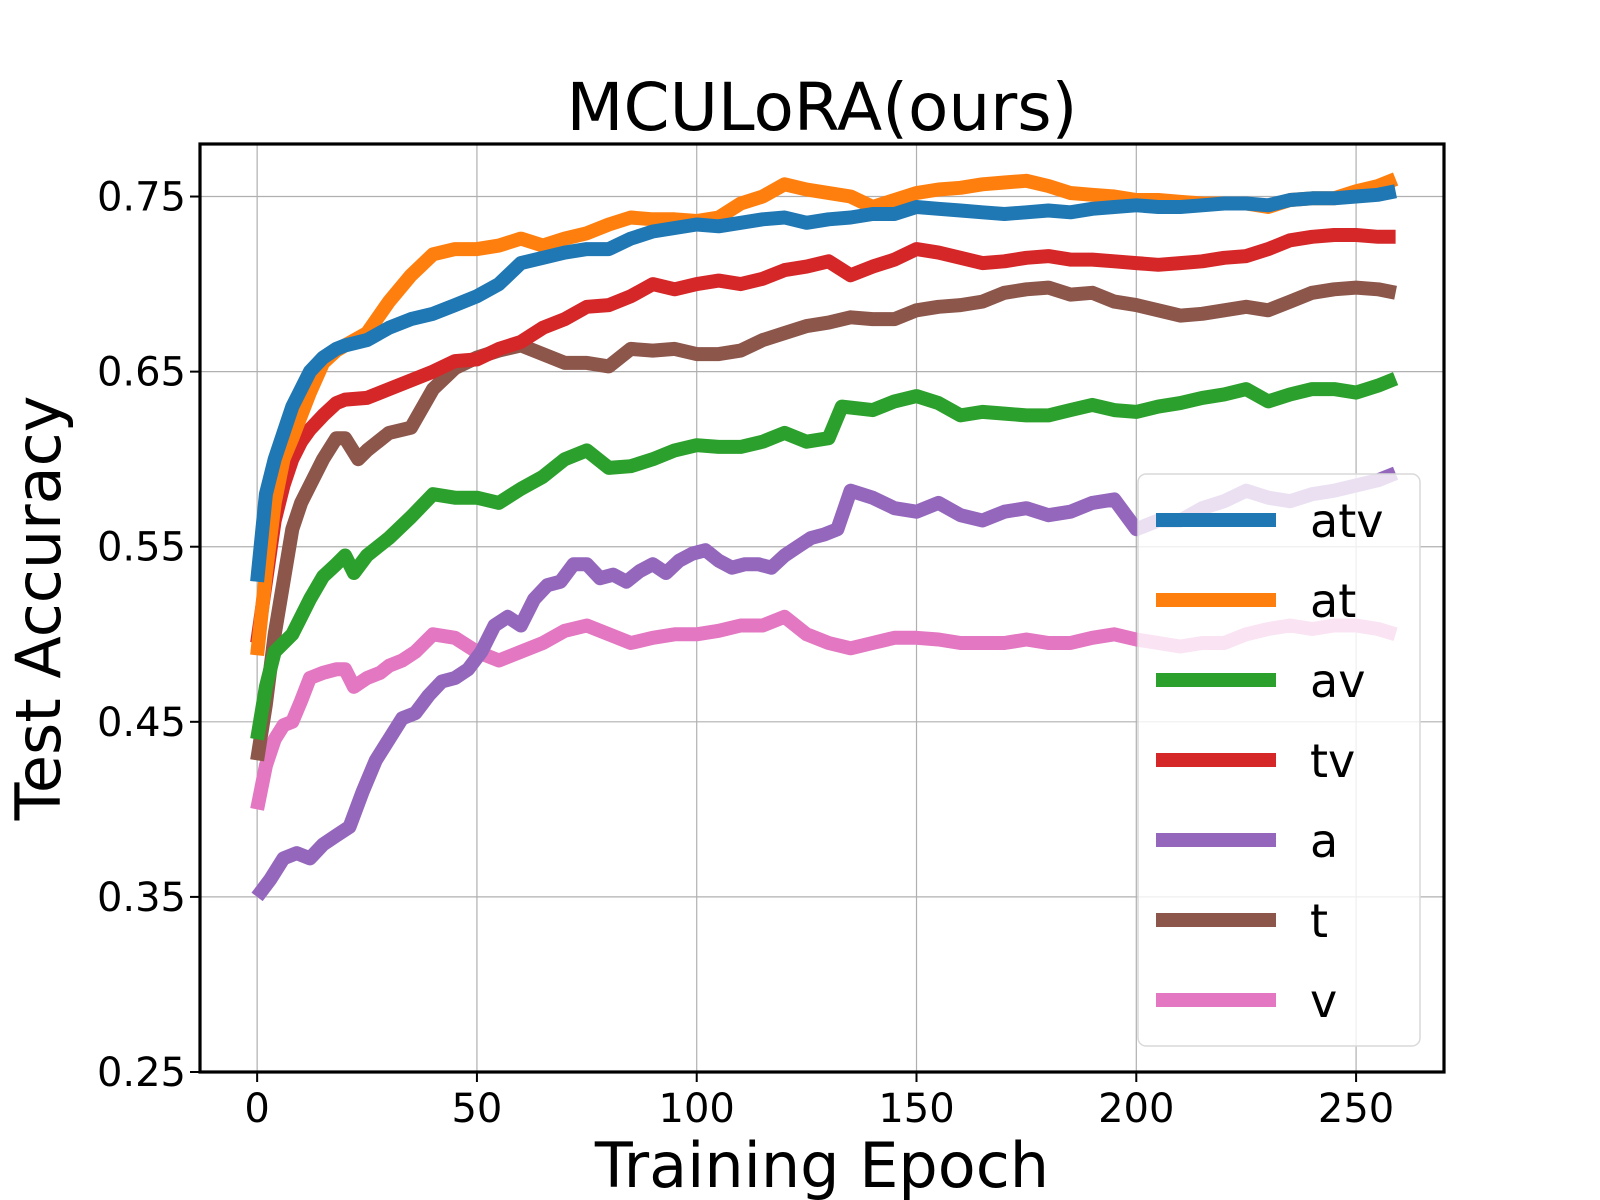 This screenshot has width=1600, height=1200. Describe the element at coordinates (1332, 761) in the screenshot. I see `legend-label-tv: tv` at that location.